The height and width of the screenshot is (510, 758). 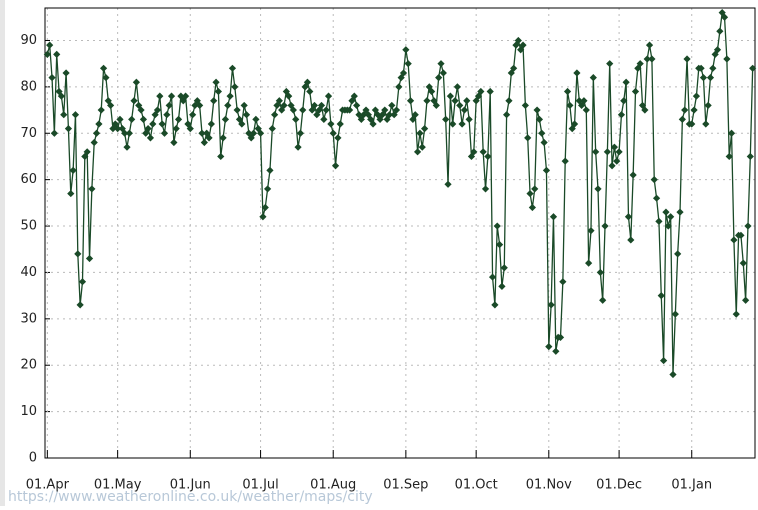 I want to click on y-tick-label: 0, so click(x=33, y=458).